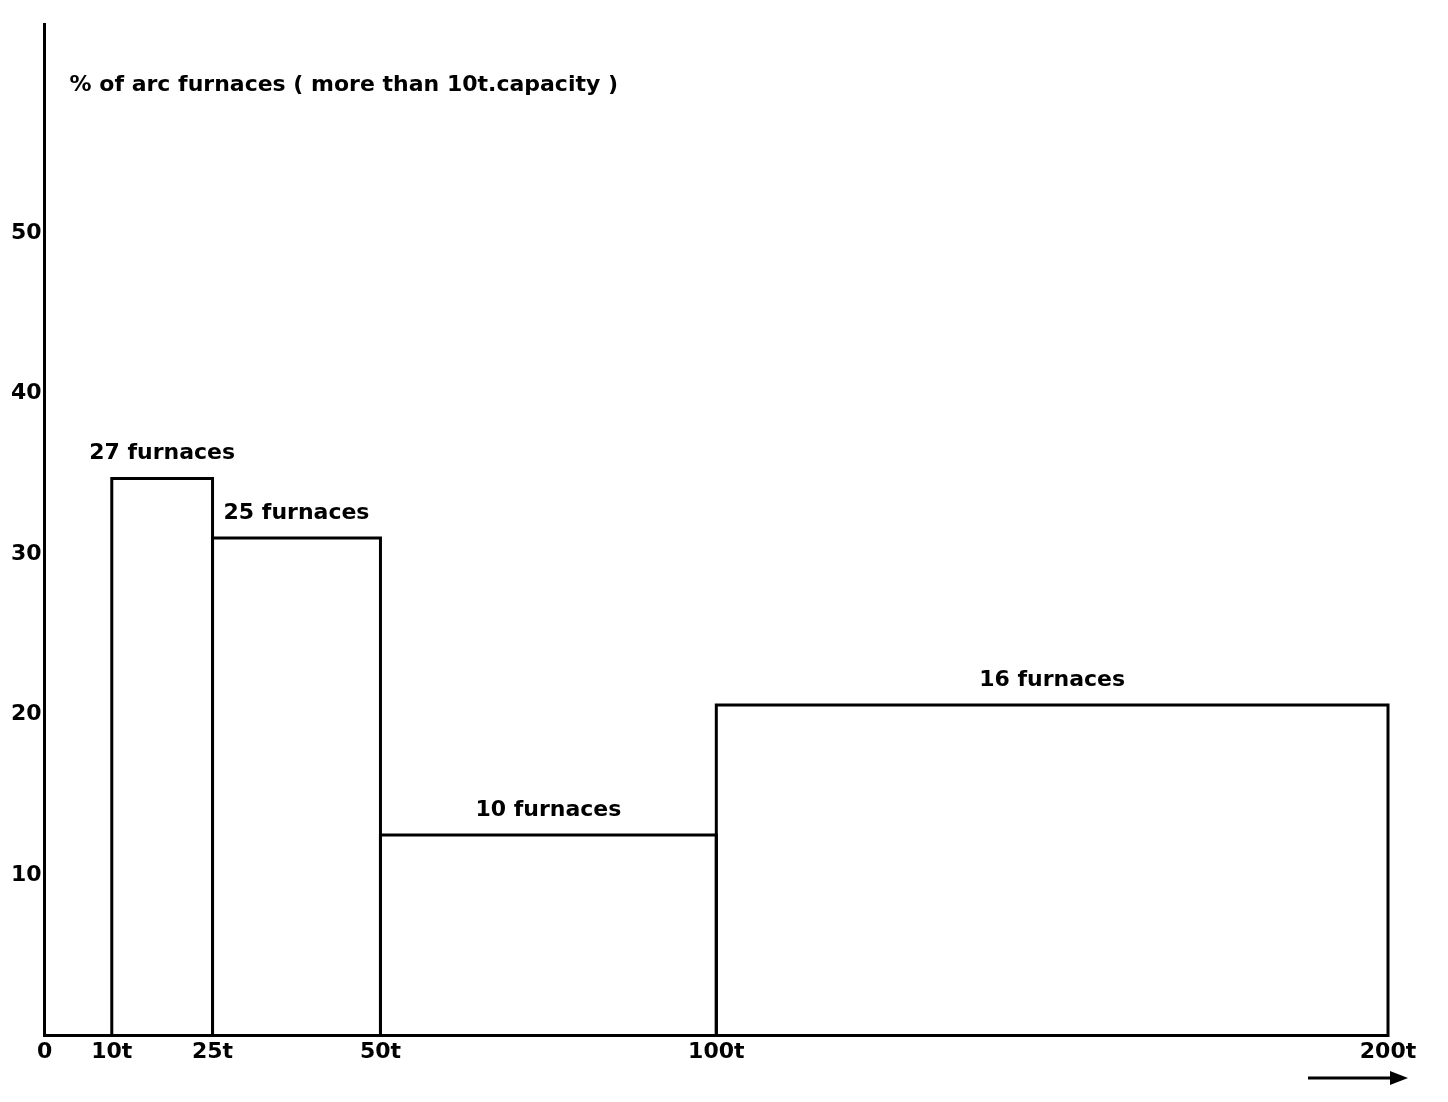 The image size is (1448, 1102). I want to click on x-tick-label: 100t, so click(716, 1050).